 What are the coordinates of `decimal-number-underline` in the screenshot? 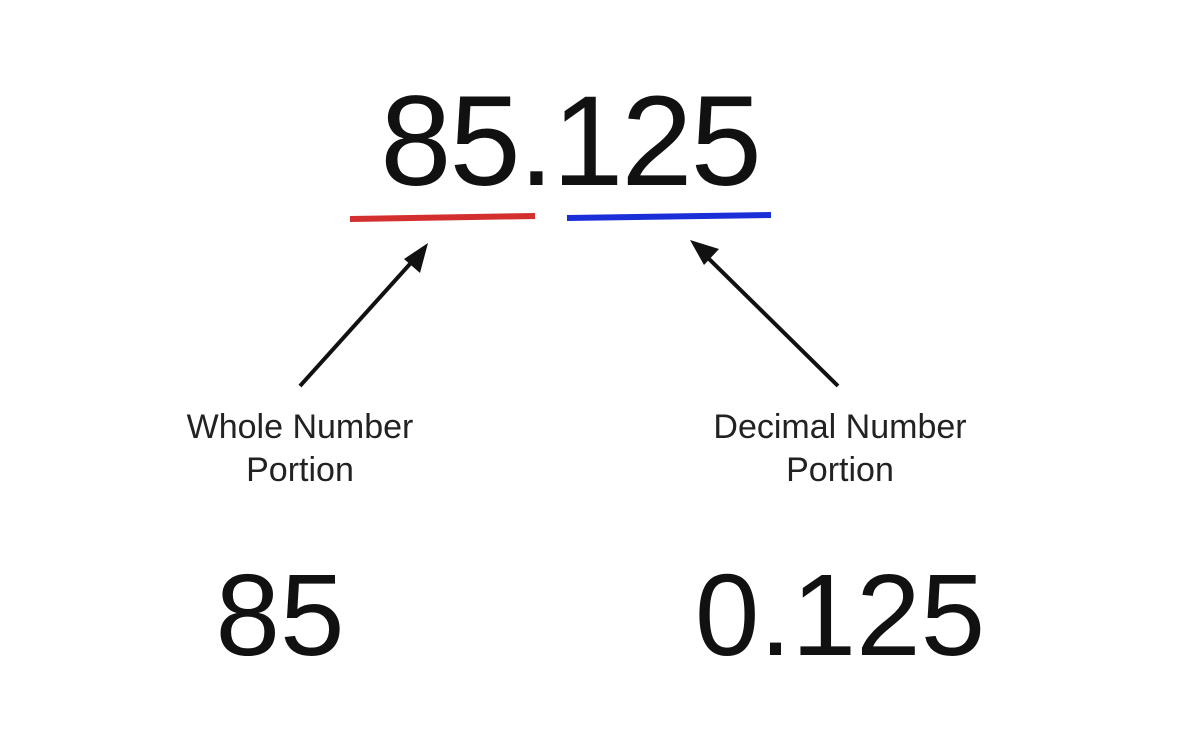 It's located at (669, 216).